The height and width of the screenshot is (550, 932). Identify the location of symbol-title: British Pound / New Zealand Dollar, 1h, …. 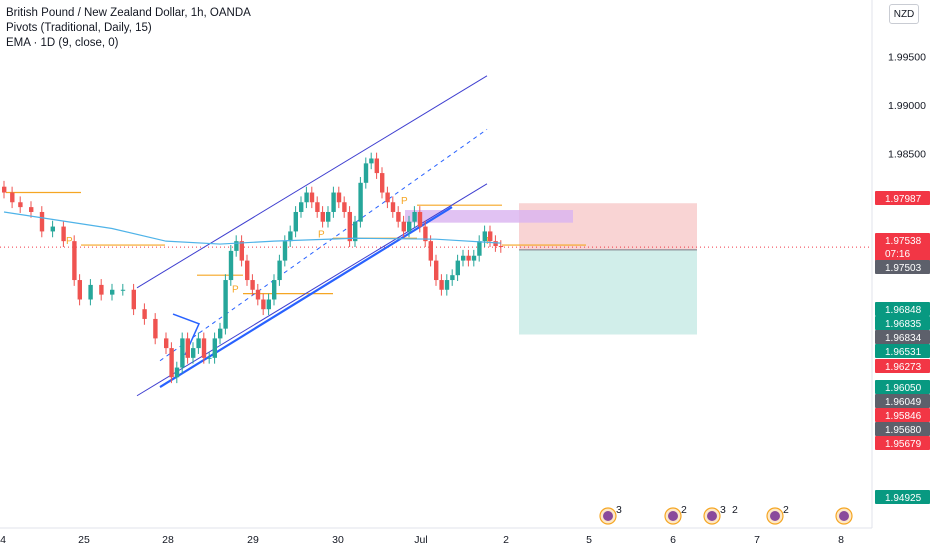
(128, 13).